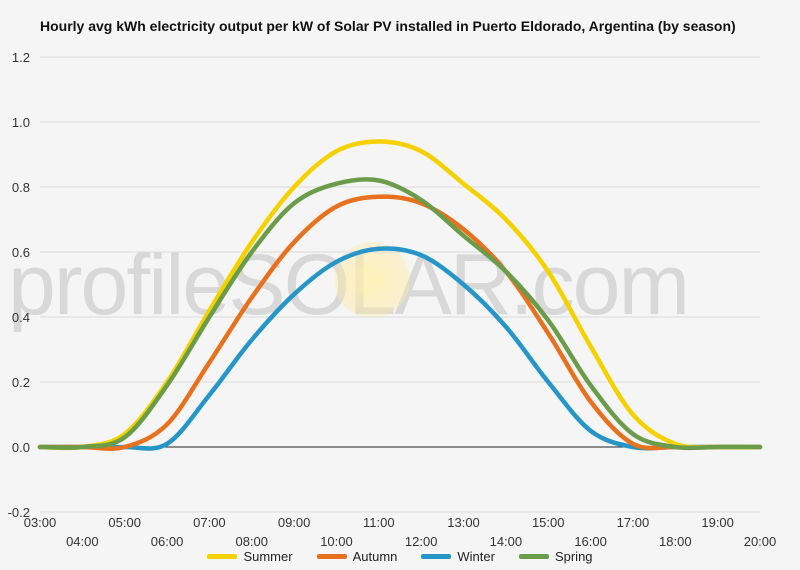 This screenshot has width=800, height=570. I want to click on y-tick-label: 0.2, so click(21, 382).